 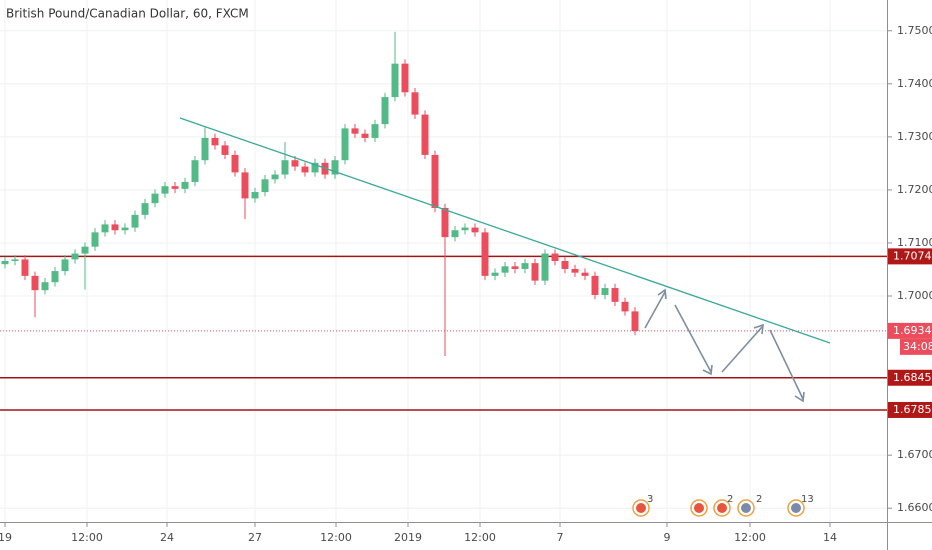 What do you see at coordinates (6, 537) in the screenshot?
I see `x-tick-label: 19` at bounding box center [6, 537].